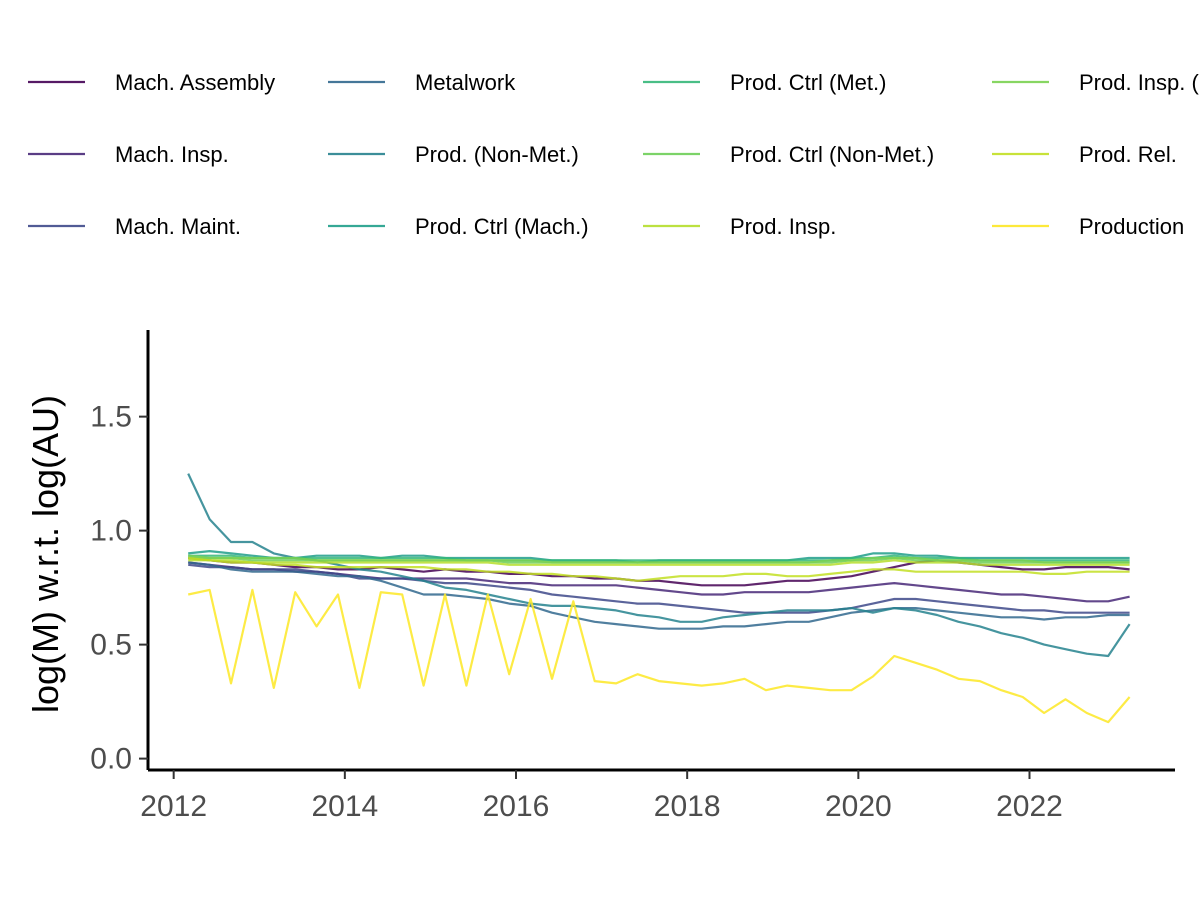 This screenshot has height=900, width=1200. Describe the element at coordinates (111, 531) in the screenshot. I see `y-tick-label: 1.0` at that location.